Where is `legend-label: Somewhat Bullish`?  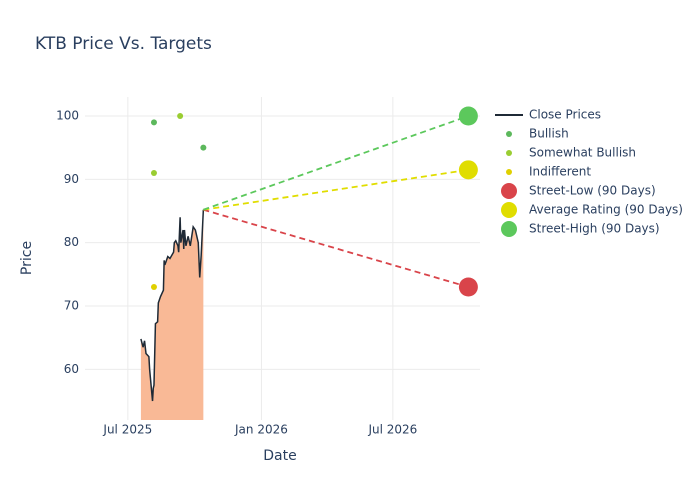 legend-label: Somewhat Bullish is located at coordinates (582, 153).